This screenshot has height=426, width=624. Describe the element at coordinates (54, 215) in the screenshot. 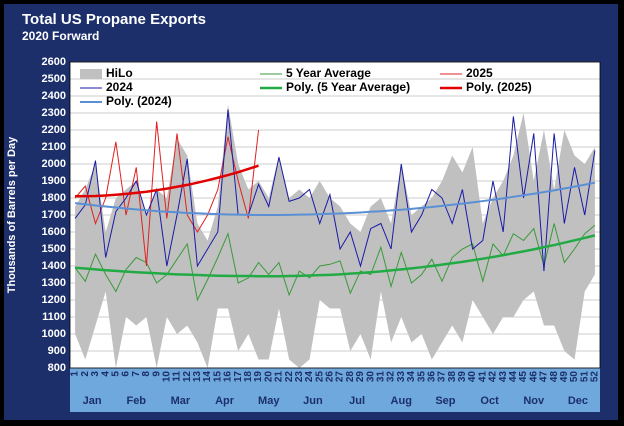

I see `y-tick-label: 1700` at that location.